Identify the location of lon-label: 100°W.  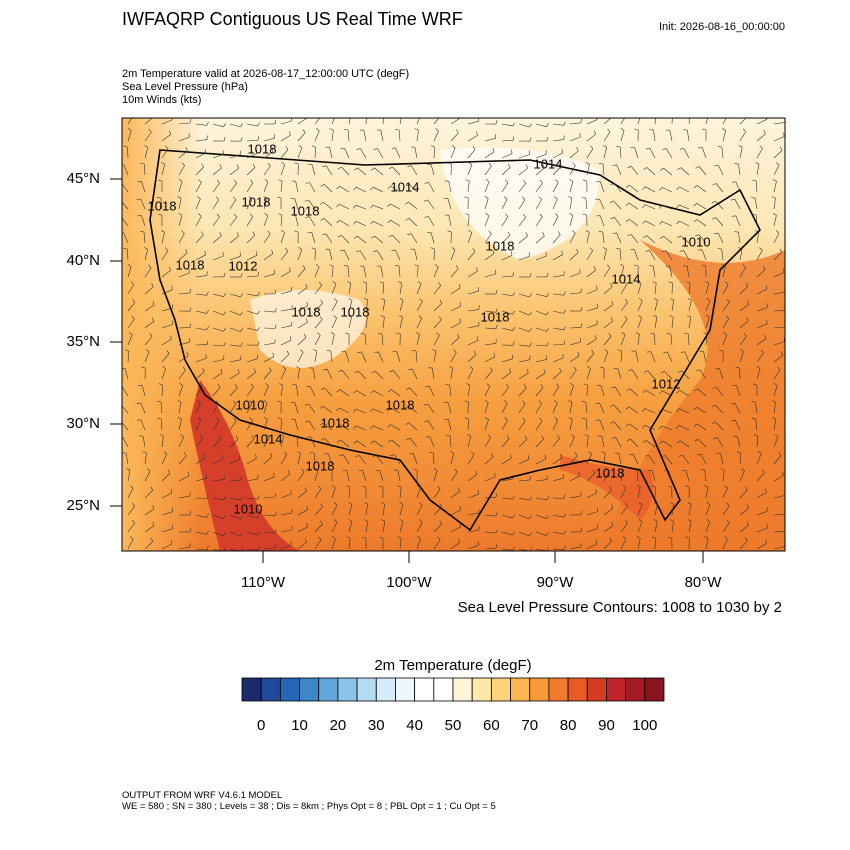
(409, 582).